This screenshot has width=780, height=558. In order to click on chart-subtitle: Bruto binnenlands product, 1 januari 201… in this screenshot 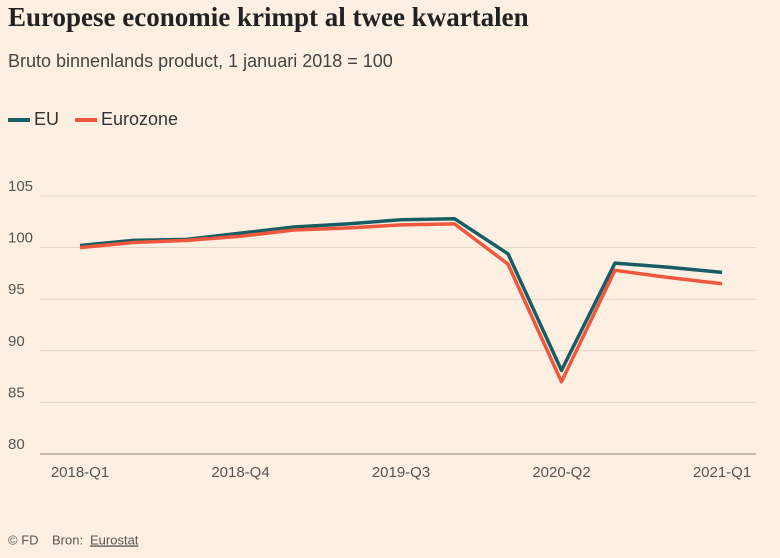, I will do `click(200, 61)`.